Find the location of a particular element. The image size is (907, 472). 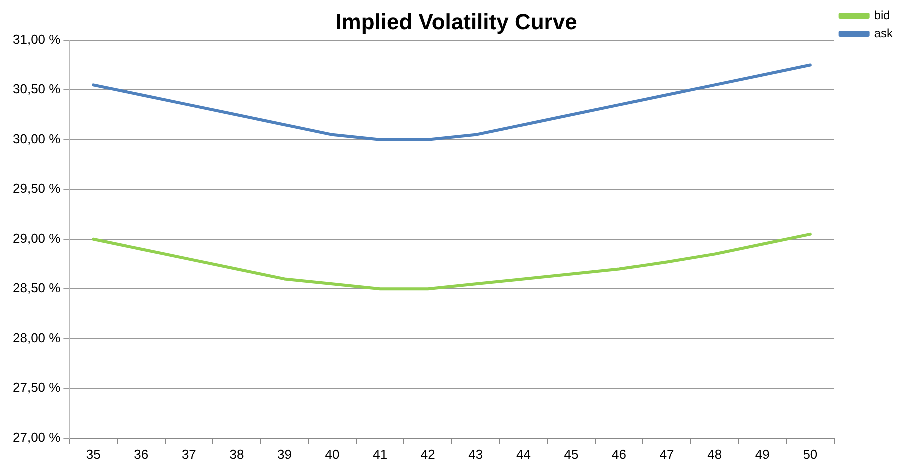

y-tick-label: 27,50 % is located at coordinates (37, 388).